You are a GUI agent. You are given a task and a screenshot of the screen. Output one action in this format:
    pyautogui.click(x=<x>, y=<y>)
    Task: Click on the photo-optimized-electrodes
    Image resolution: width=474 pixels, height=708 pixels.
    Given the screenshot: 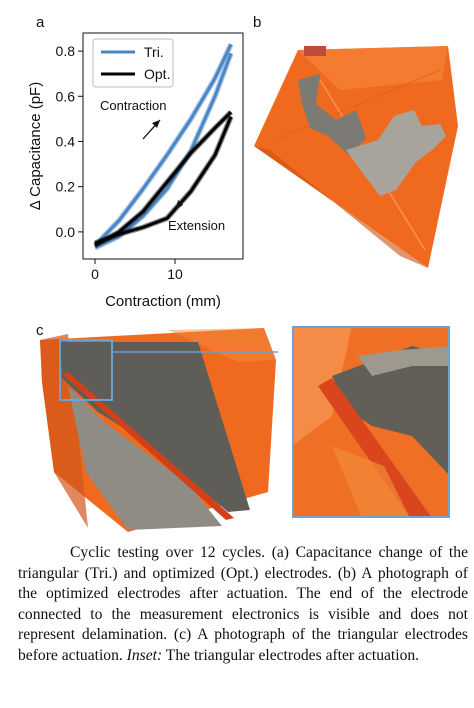 What is the action you would take?
    pyautogui.click(x=356, y=157)
    